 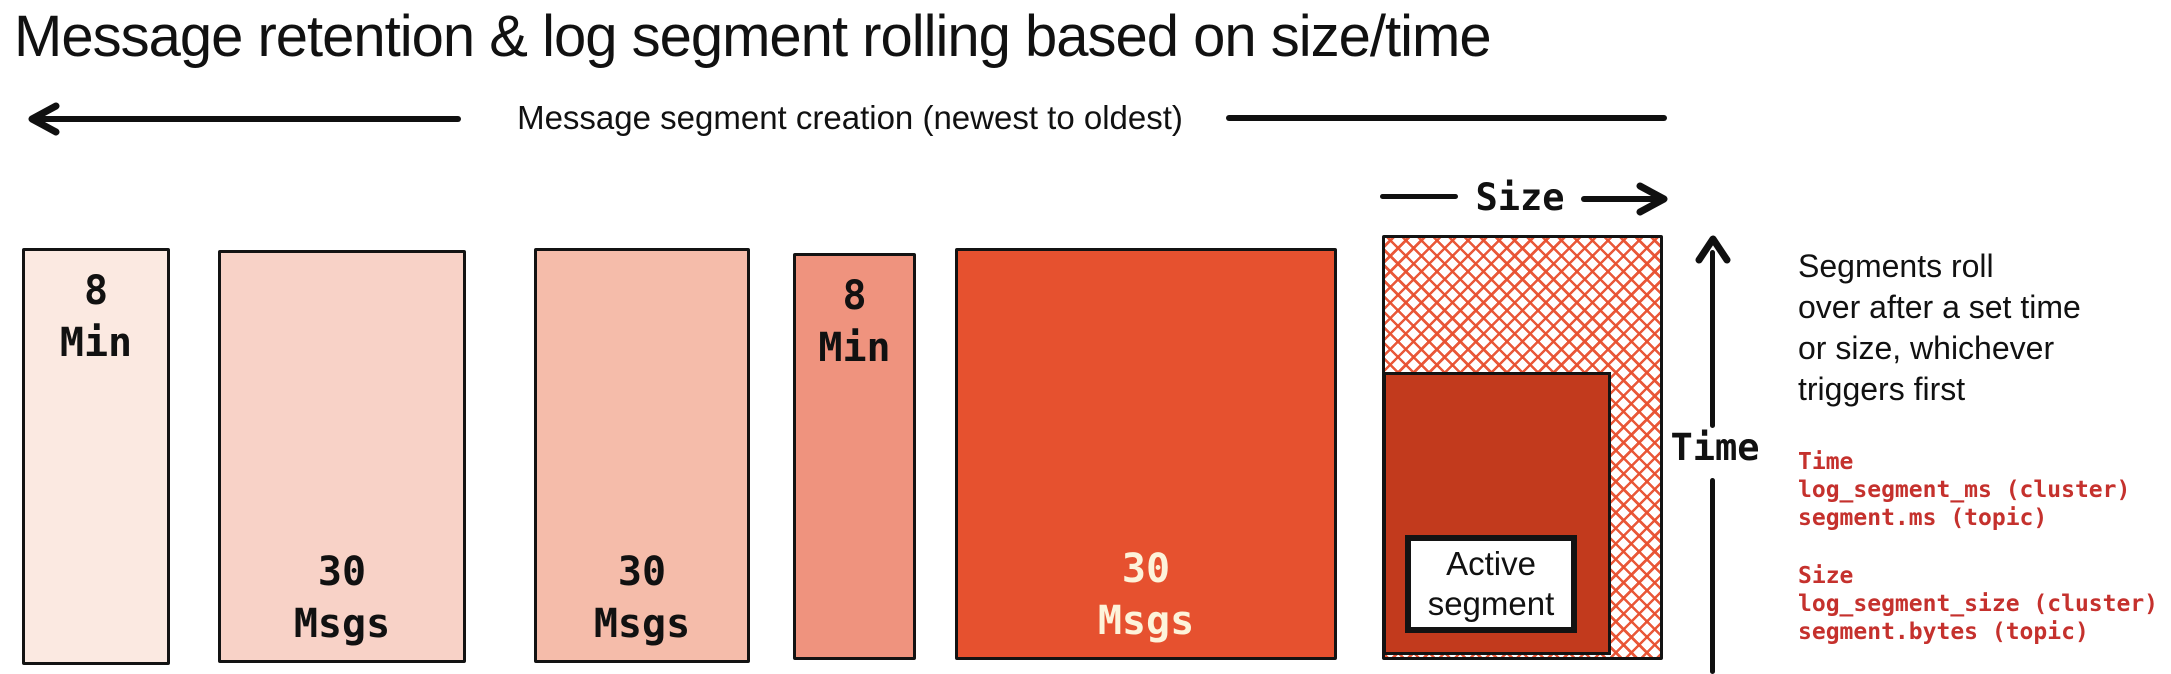 I want to click on summary-line: Segments roll, so click(x=1896, y=266).